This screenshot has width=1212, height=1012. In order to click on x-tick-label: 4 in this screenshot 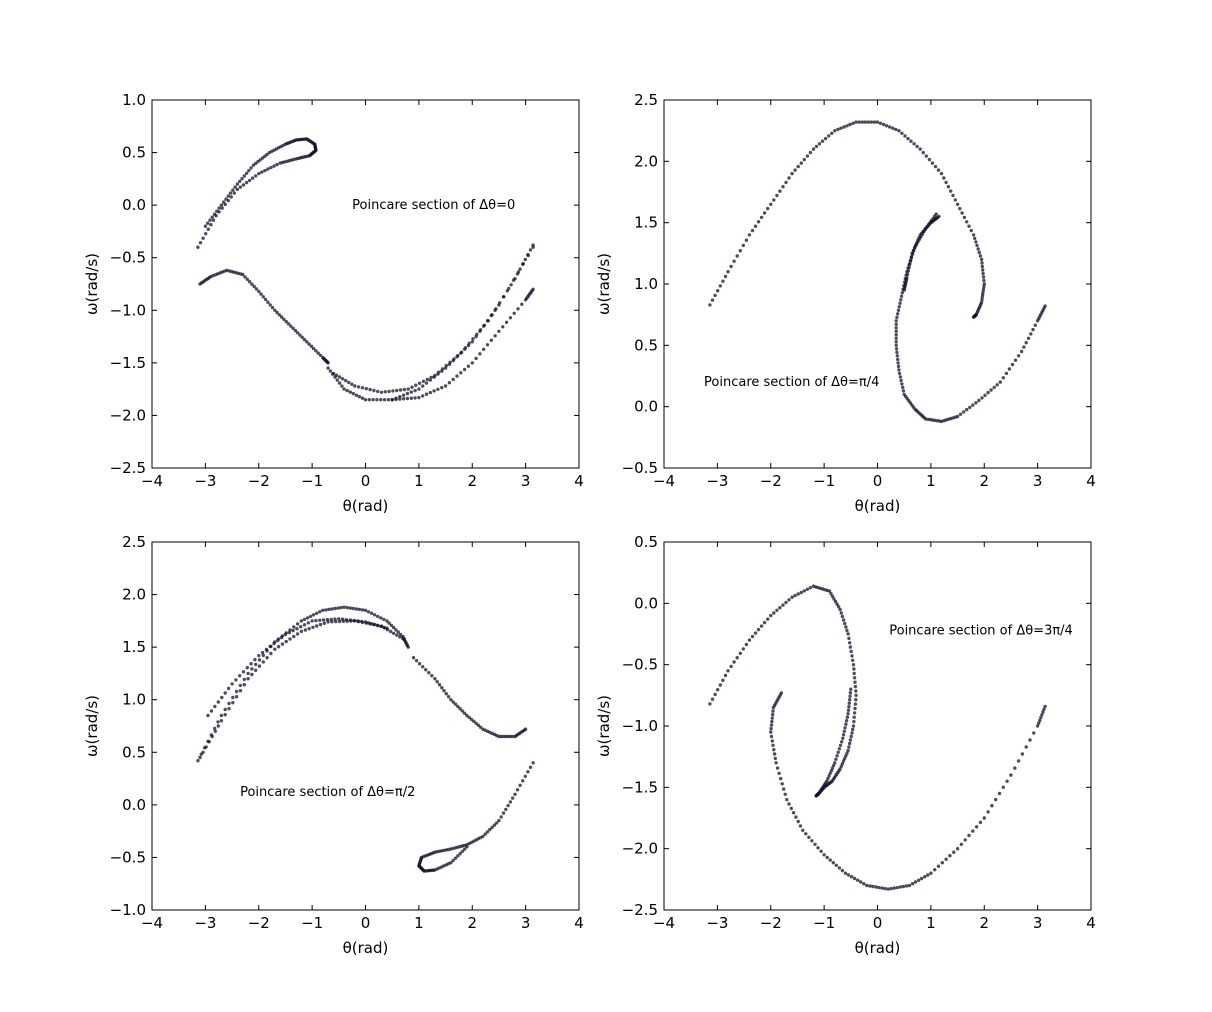, I will do `click(1091, 481)`.